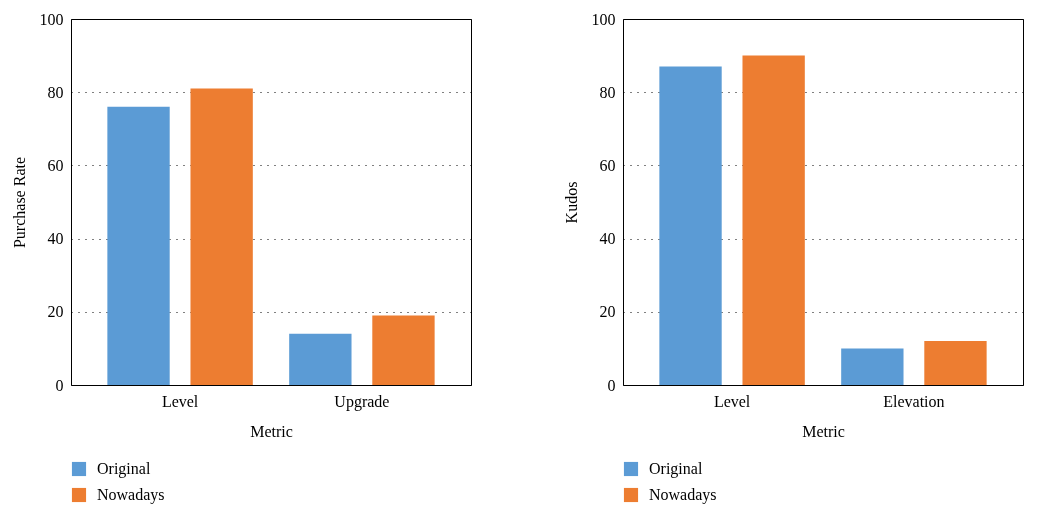  I want to click on y-axis-title: Purchase Rate, so click(19, 202).